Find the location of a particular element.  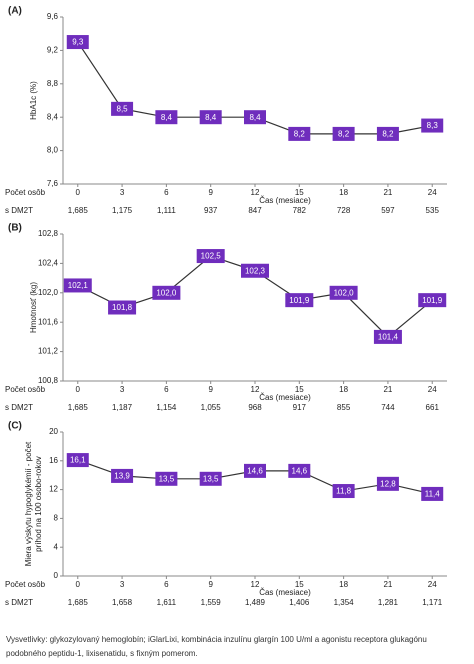

data-label: 16,1 is located at coordinates (78, 460).